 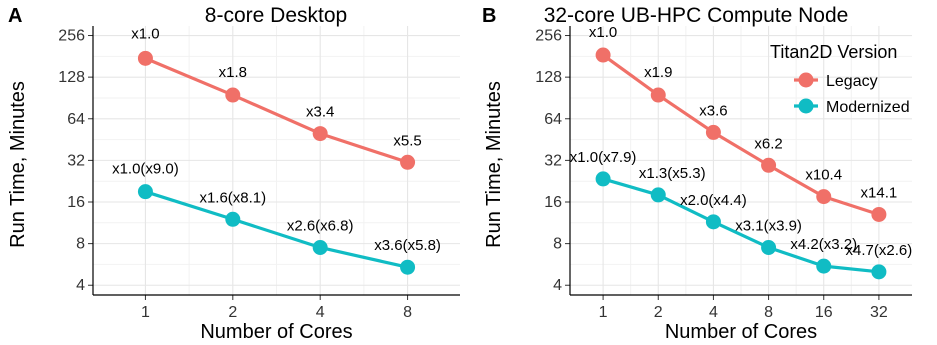 I want to click on data-label: x1.0(x7.9), so click(x=603, y=157).